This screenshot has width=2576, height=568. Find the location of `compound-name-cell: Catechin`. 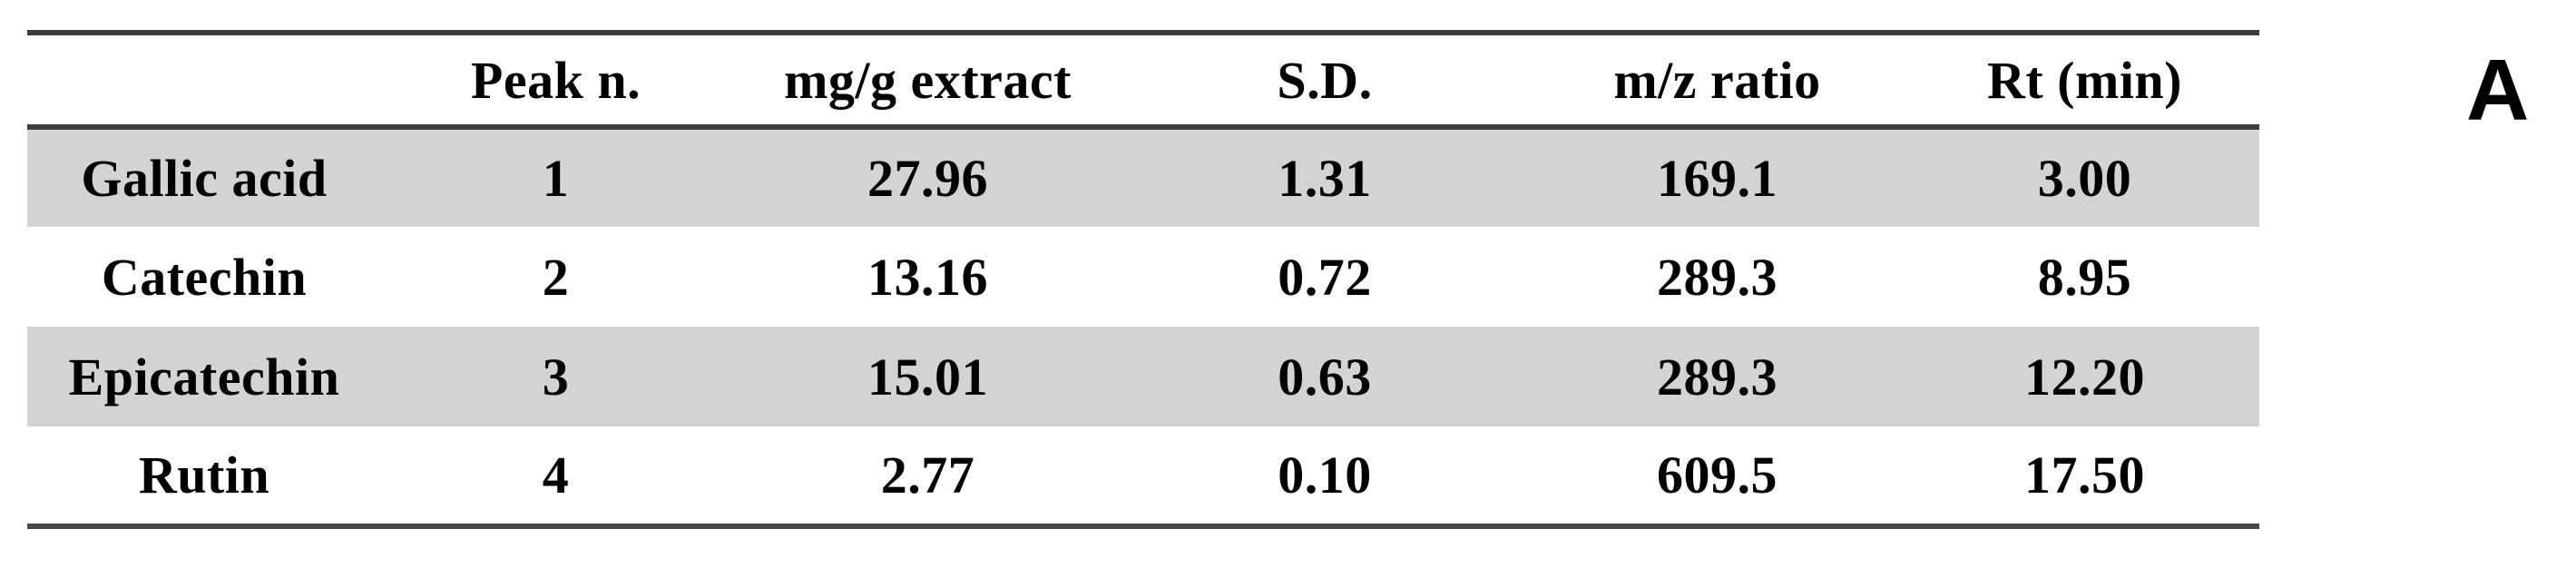

compound-name-cell: Catechin is located at coordinates (204, 277).